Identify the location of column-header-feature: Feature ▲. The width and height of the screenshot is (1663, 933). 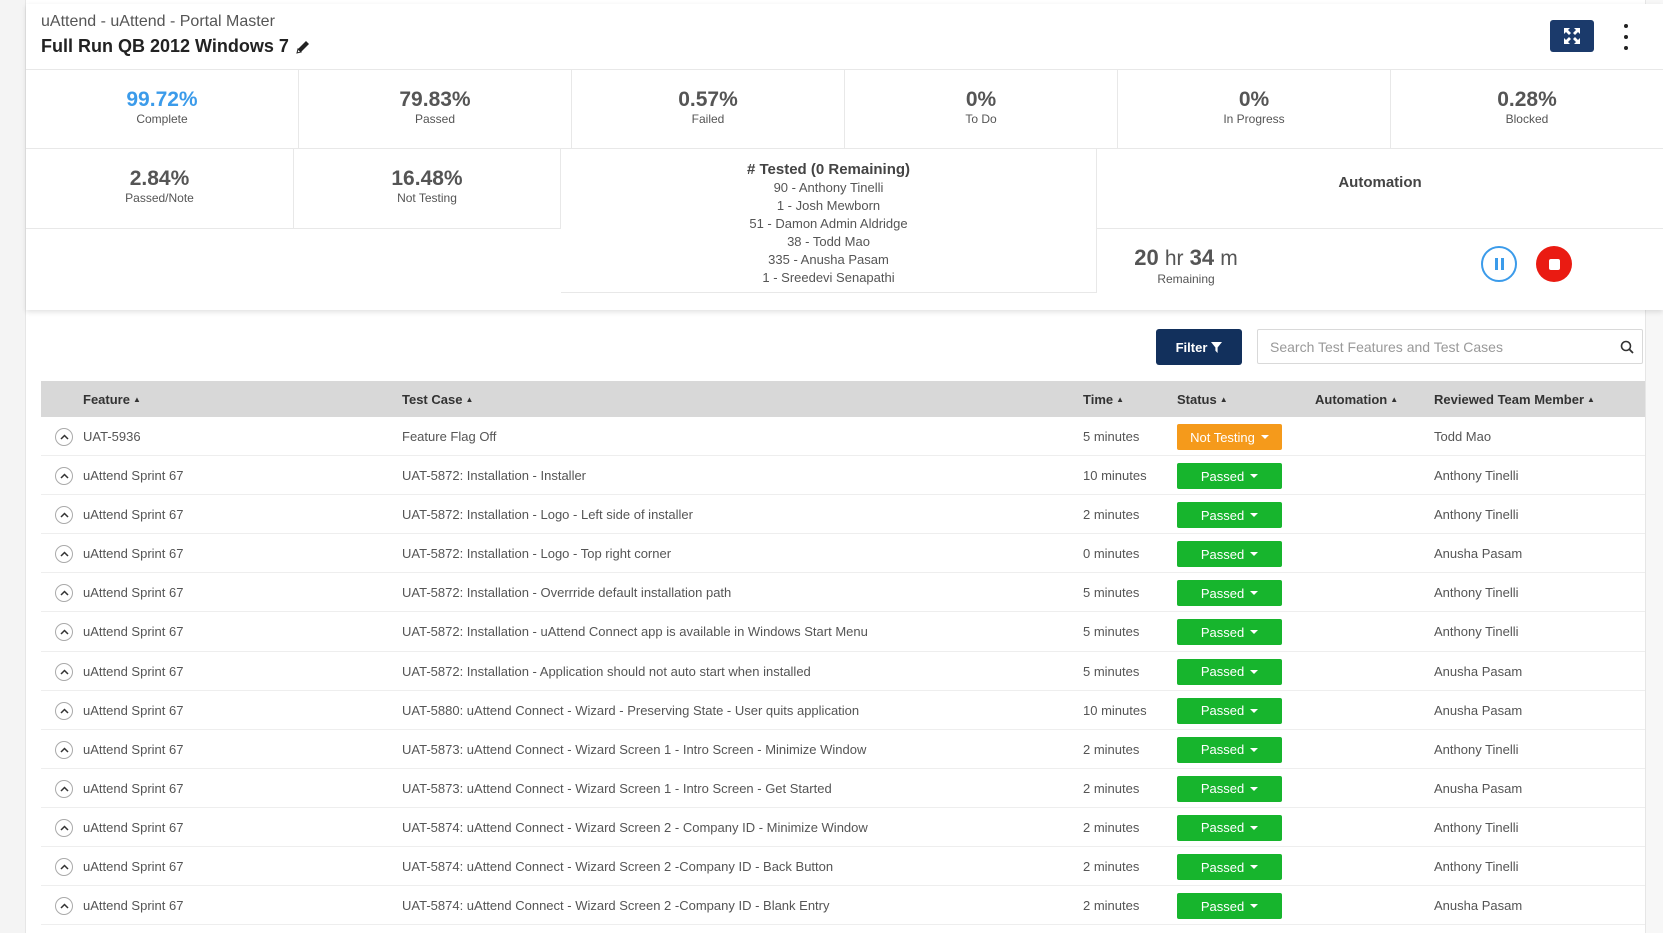
(112, 399).